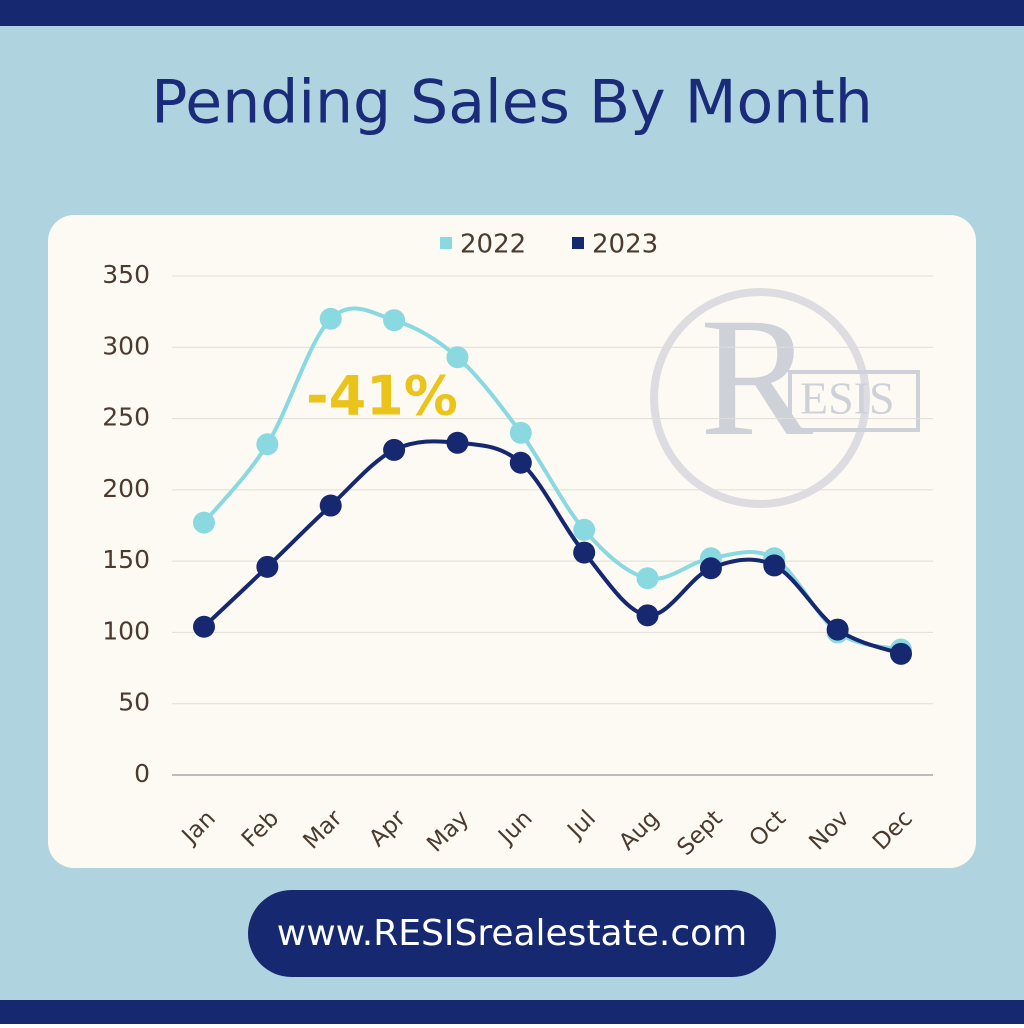  I want to click on y-tick-label: 150, so click(126, 559).